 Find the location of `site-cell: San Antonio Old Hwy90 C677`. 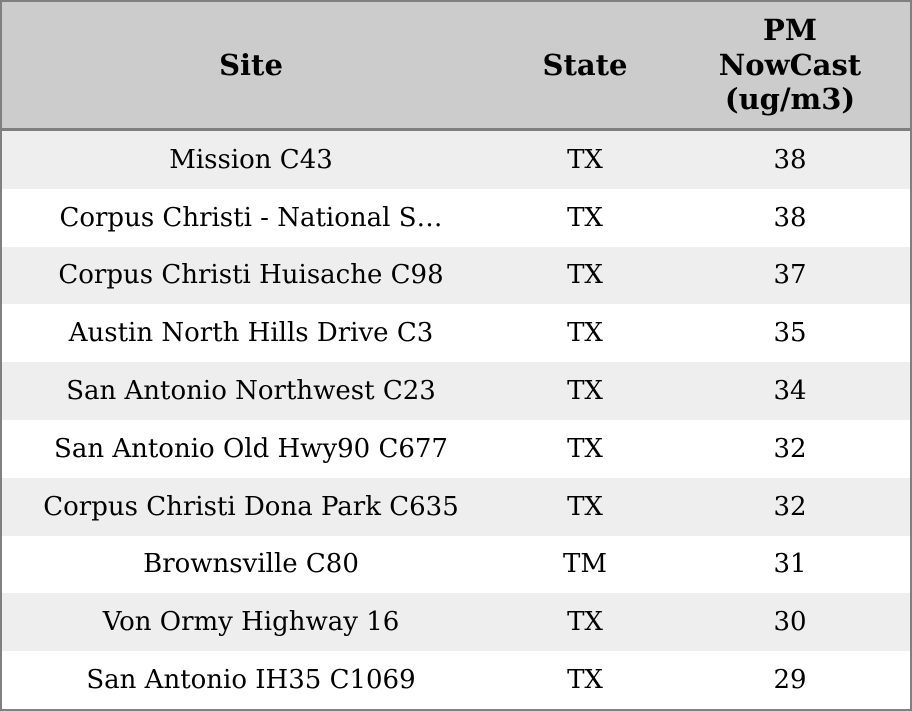

site-cell: San Antonio Old Hwy90 C677 is located at coordinates (251, 448).